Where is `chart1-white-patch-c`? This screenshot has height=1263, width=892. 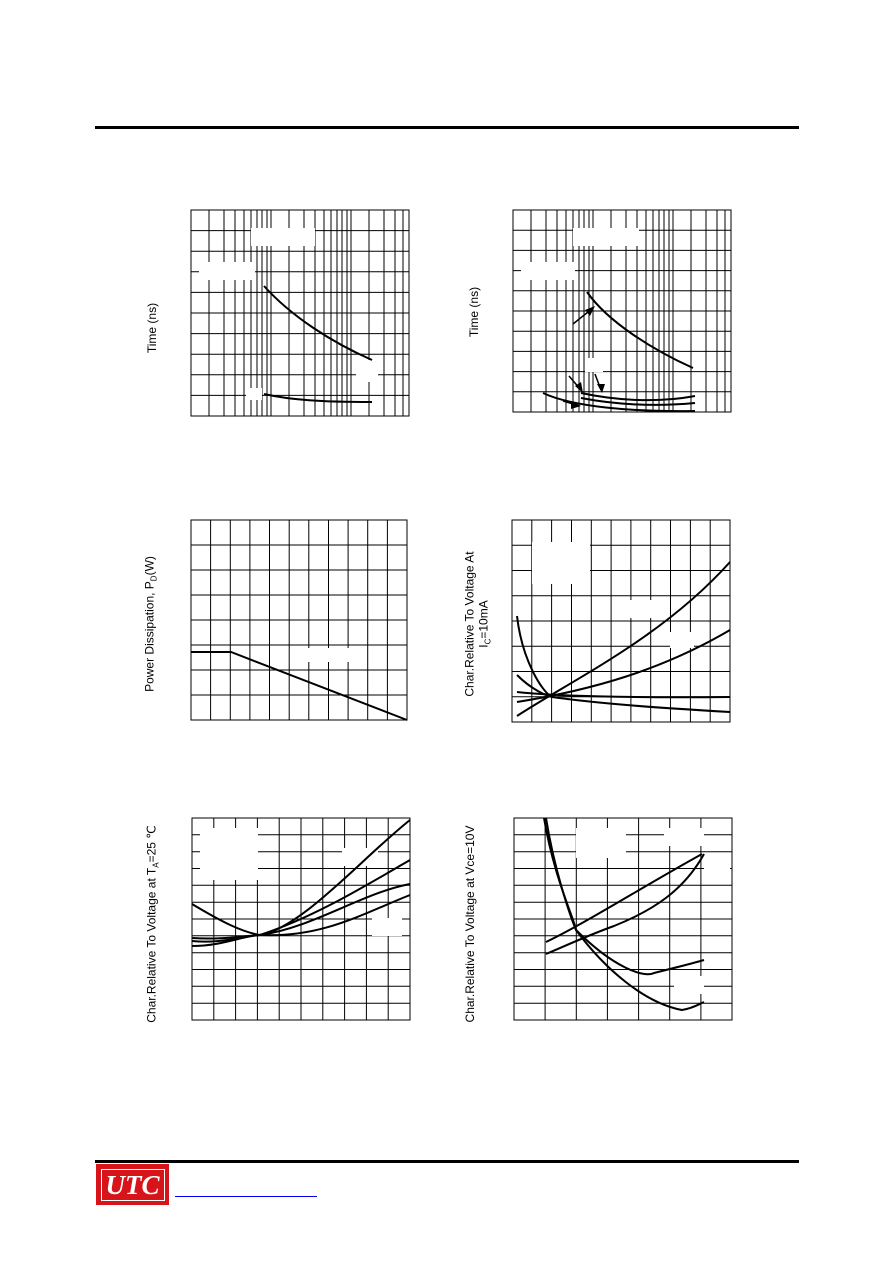
chart1-white-patch-c is located at coordinates (367, 371).